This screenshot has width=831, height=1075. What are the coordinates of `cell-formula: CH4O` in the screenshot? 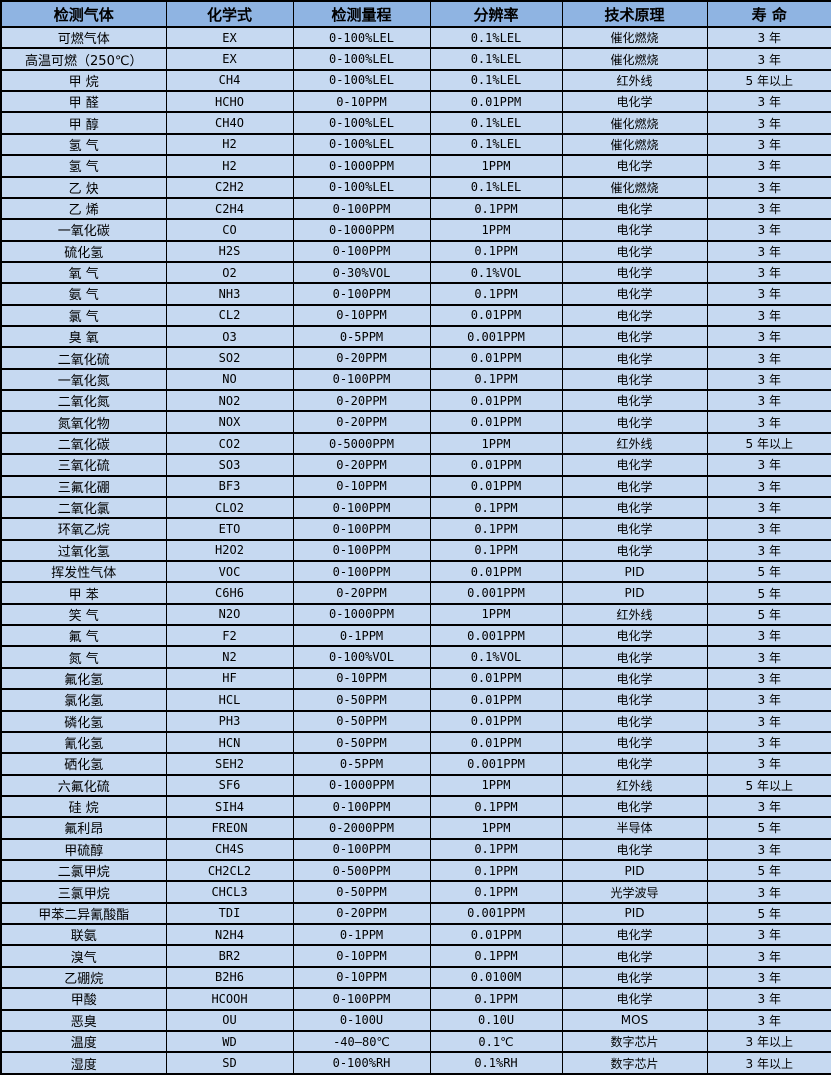 It's located at (229, 123).